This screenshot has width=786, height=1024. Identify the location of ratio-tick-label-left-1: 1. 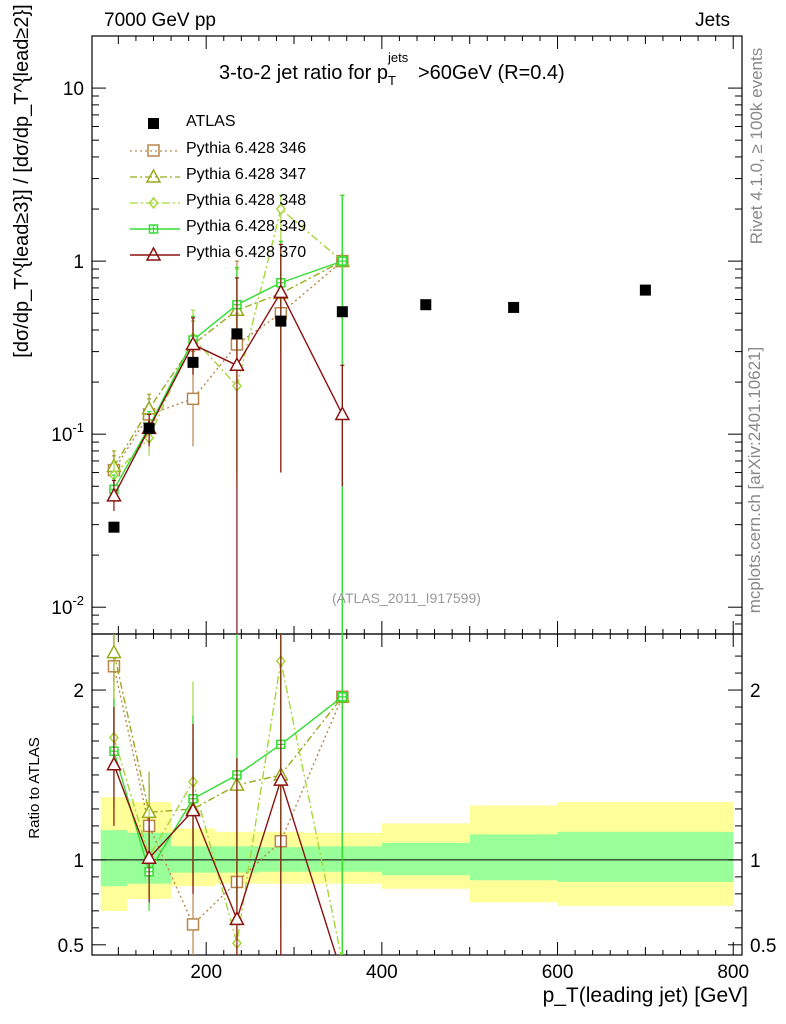
(78, 861).